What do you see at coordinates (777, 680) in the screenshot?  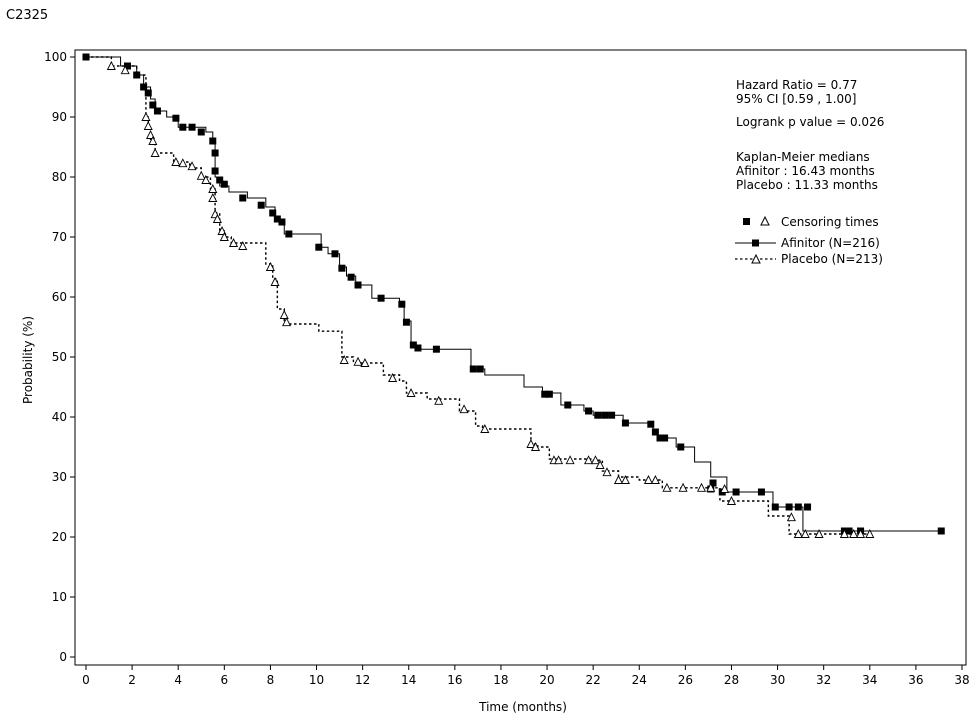 I see `x-tick-label: 30` at bounding box center [777, 680].